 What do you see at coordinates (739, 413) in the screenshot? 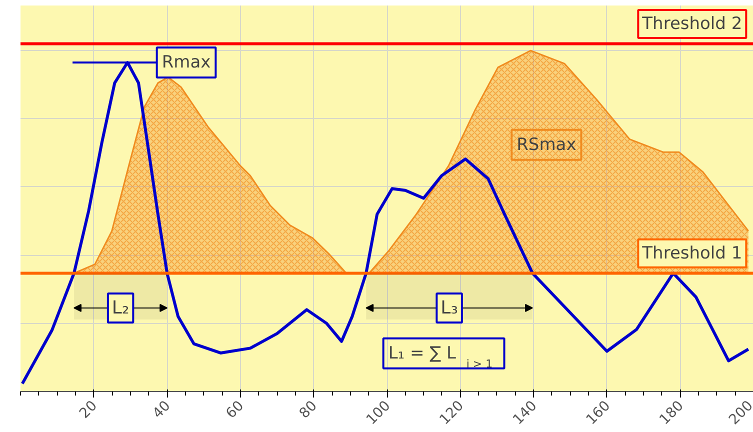
I see `x-tick-label: 200` at bounding box center [739, 413].